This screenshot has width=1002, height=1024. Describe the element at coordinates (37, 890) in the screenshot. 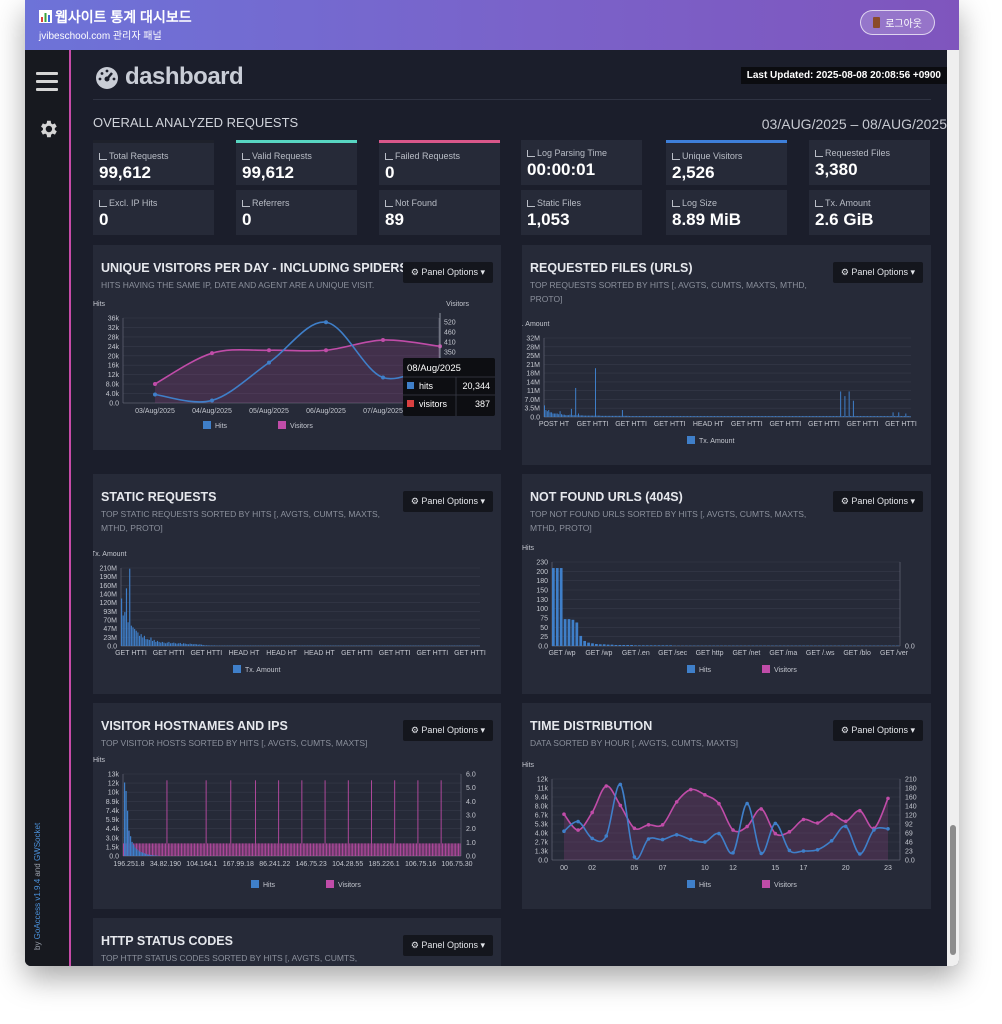

I see `version-link: v1.9.4` at that location.